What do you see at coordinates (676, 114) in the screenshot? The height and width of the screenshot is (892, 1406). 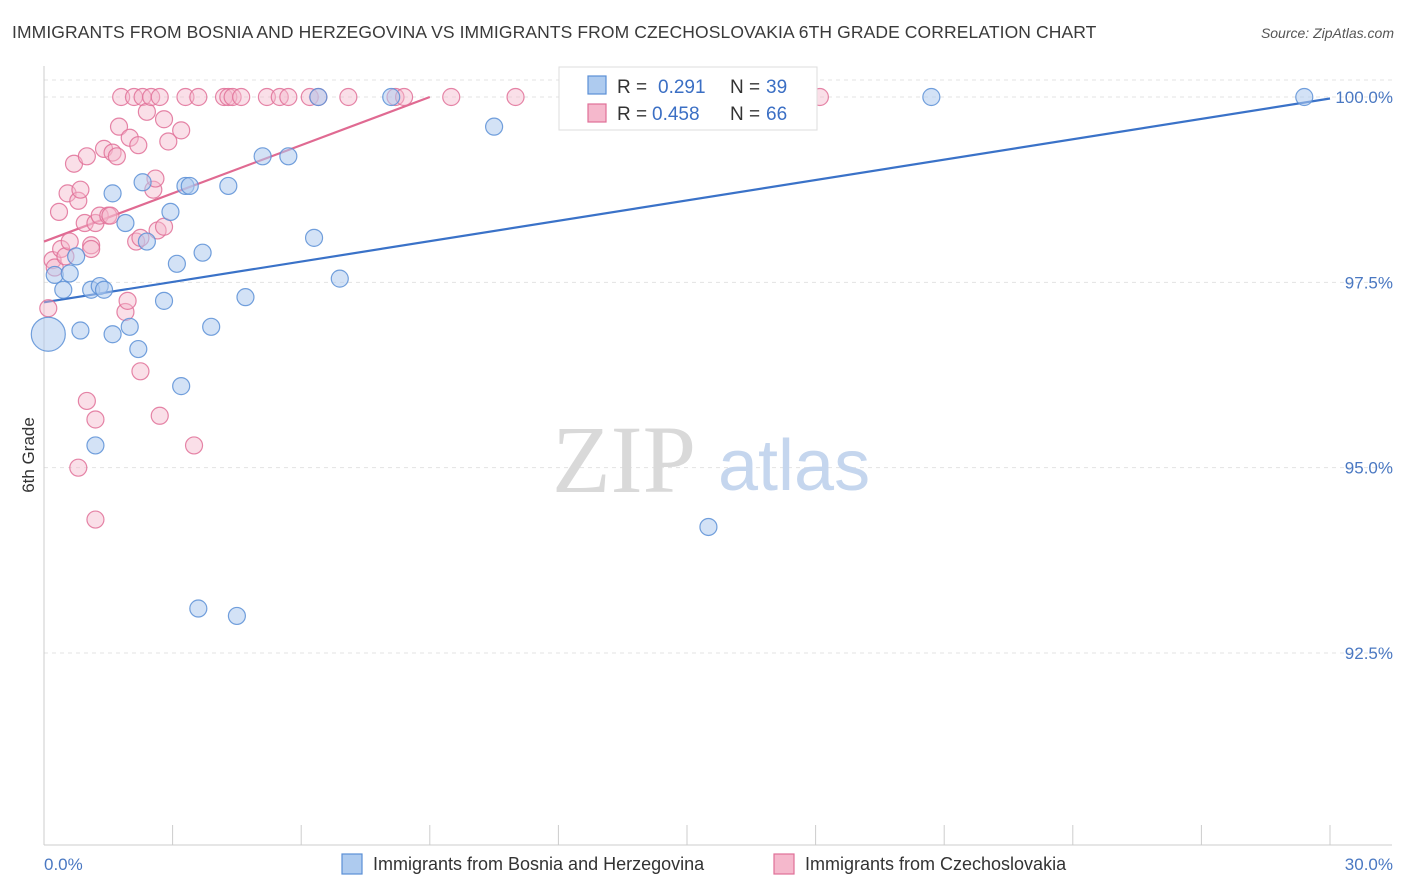 I see `legend-r-value-2: 0.458` at bounding box center [676, 114].